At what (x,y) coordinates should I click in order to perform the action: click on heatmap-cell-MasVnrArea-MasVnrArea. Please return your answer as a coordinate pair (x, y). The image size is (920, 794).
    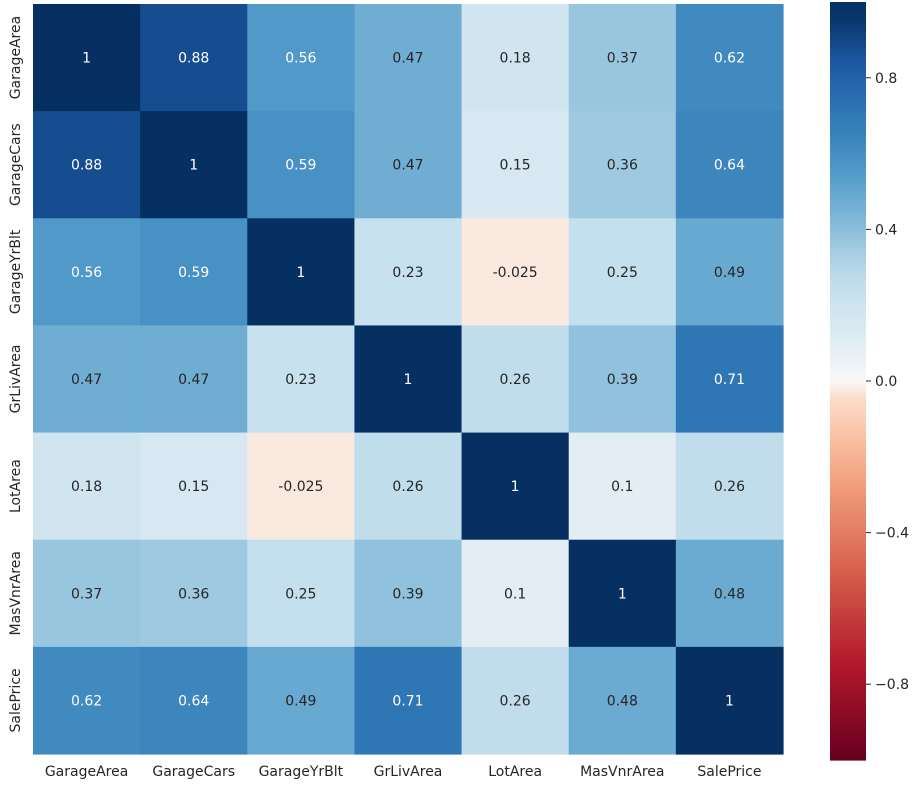
    Looking at the image, I should click on (622, 593).